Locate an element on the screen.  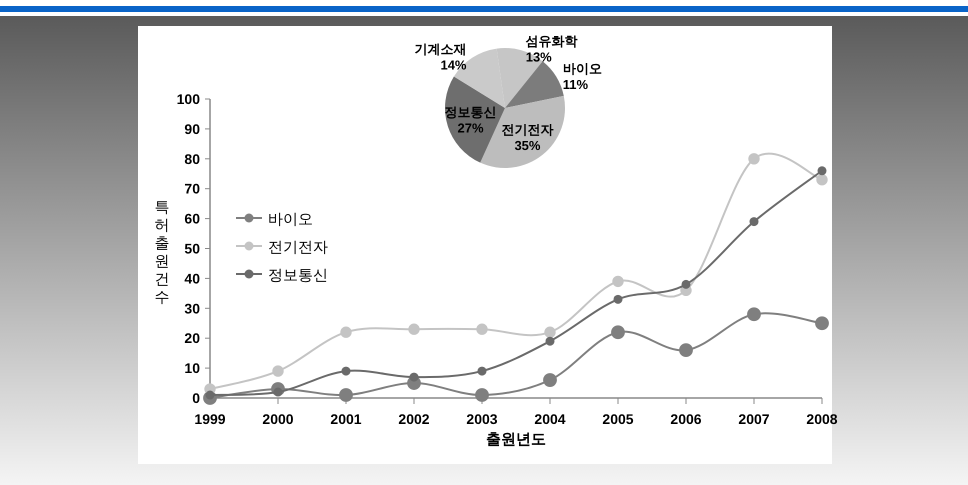
x-tick-label: 2006 is located at coordinates (686, 419).